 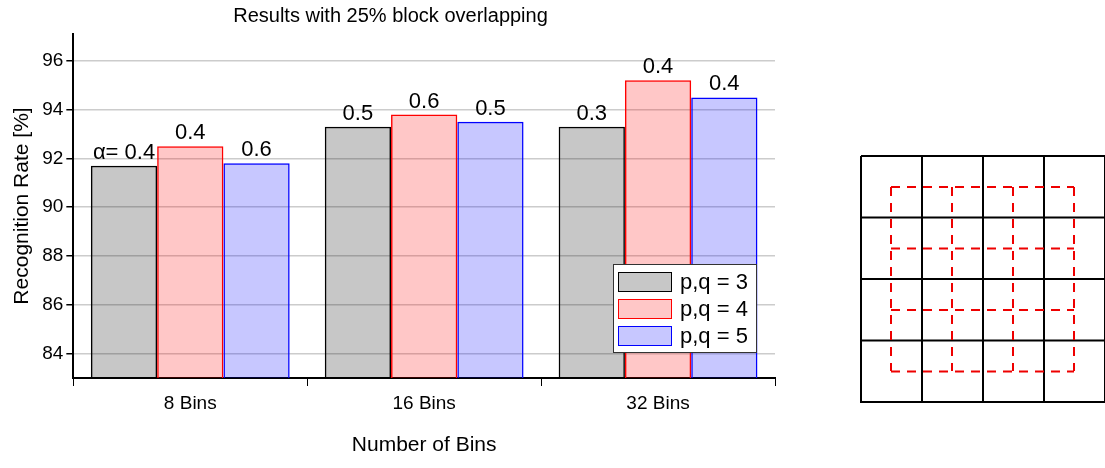 What do you see at coordinates (658, 402) in the screenshot?
I see `x-tick-label: 32 Bins` at bounding box center [658, 402].